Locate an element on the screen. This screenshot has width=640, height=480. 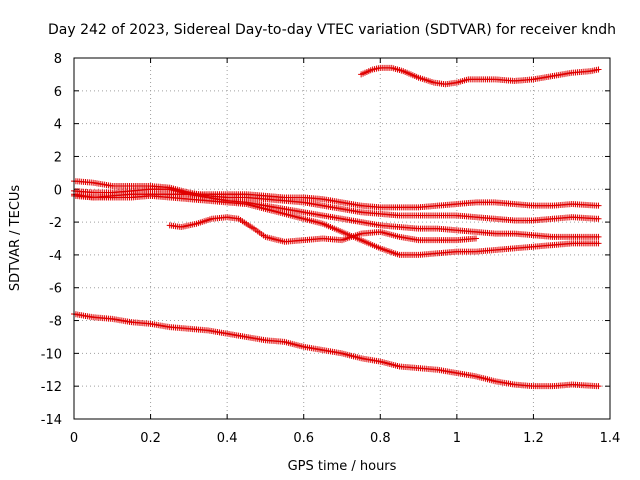
x-tick-label: 0.2 is located at coordinates (150, 438).